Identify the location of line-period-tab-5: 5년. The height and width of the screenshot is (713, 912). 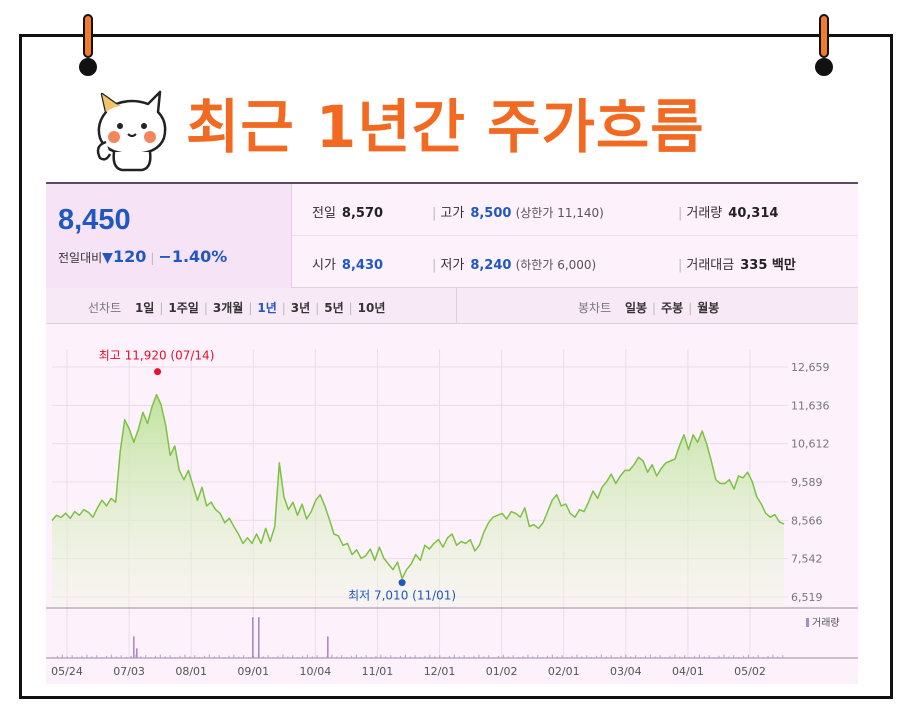
(334, 308).